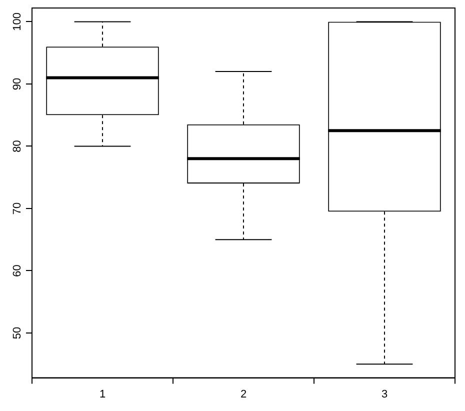 This screenshot has width=465, height=411. Describe the element at coordinates (102, 394) in the screenshot. I see `x-tick-label: 1` at that location.